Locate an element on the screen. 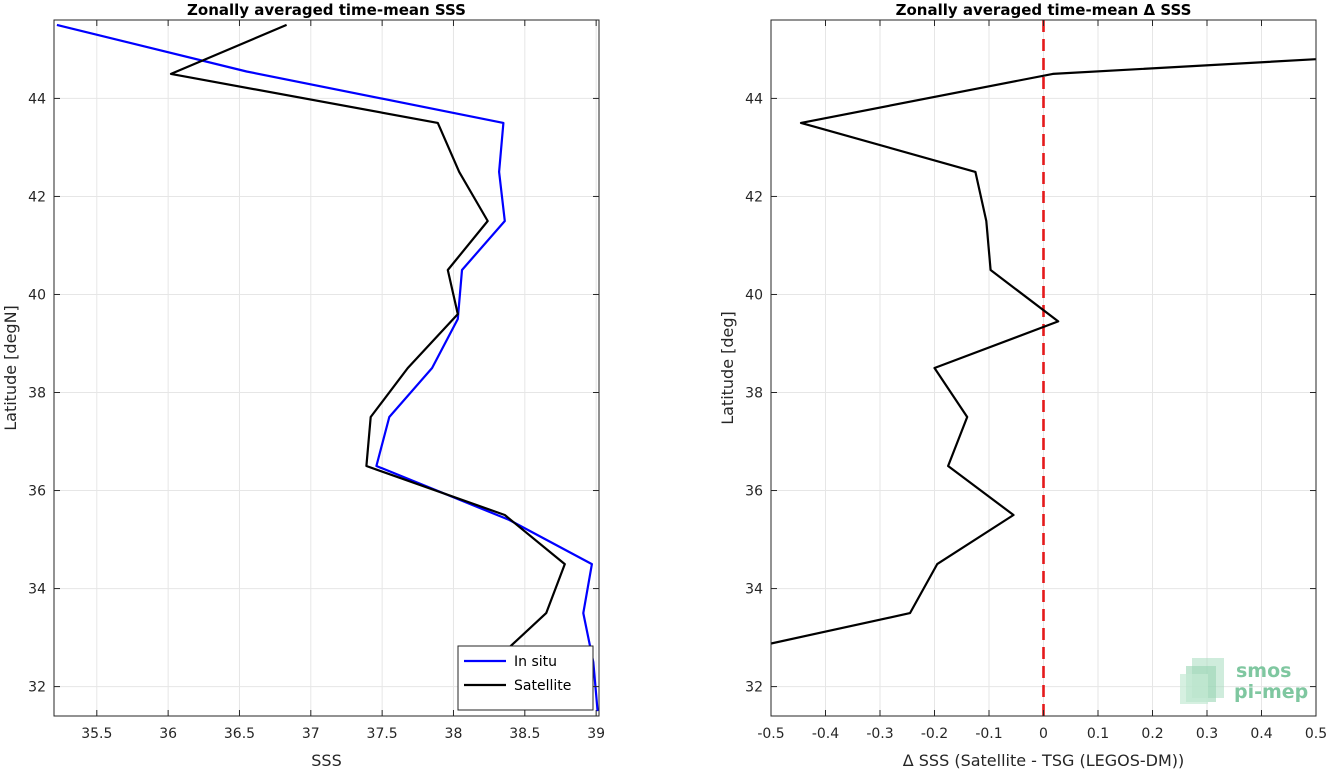 Image resolution: width=1330 pixels, height=769 pixels. x-tick-label: 0.5 is located at coordinates (1316, 734).